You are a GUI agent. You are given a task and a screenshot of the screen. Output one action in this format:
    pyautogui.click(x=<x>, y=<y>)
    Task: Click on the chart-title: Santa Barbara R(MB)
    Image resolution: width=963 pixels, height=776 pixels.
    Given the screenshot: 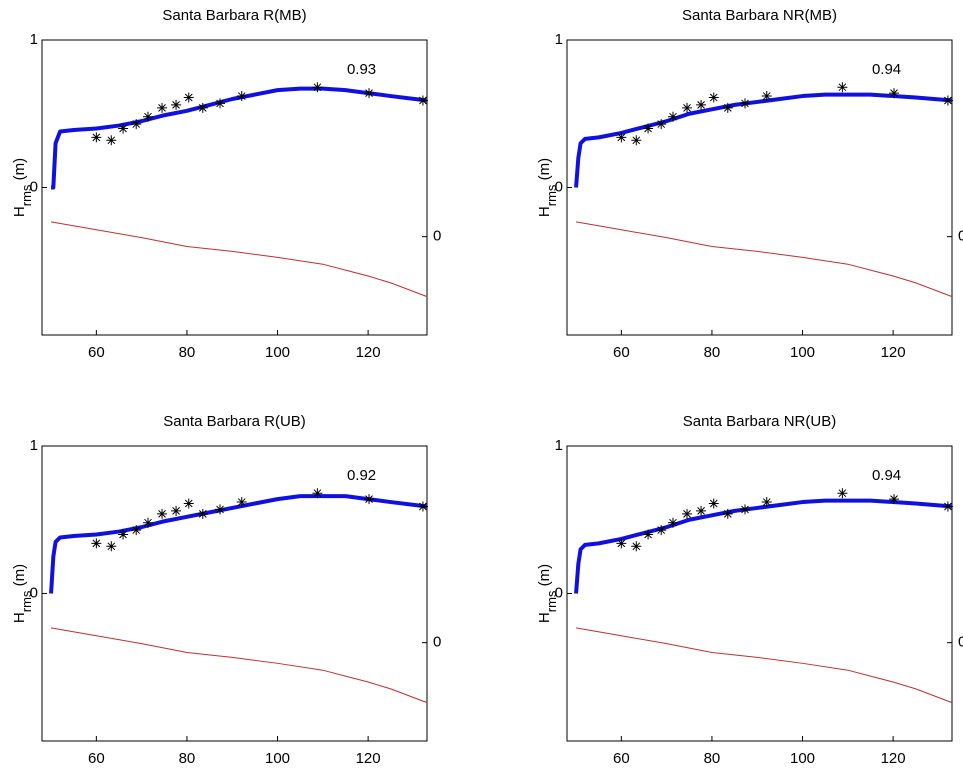 What is the action you would take?
    pyautogui.click(x=234, y=15)
    